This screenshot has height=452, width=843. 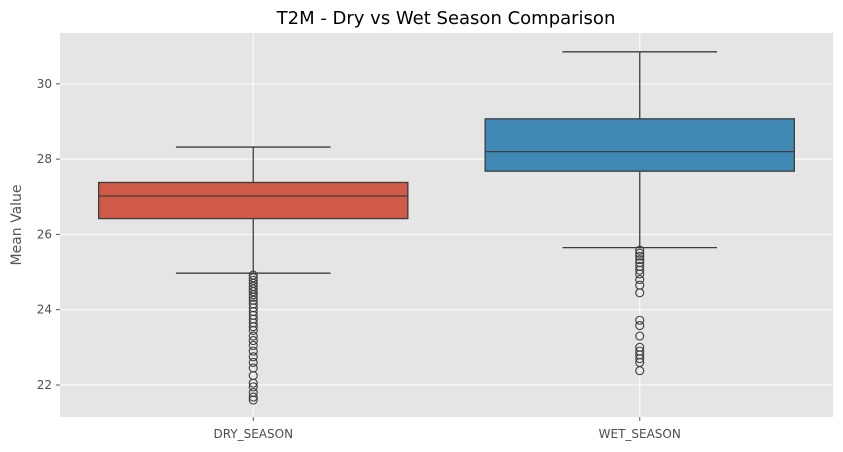 I want to click on y-tick-label: 28, so click(x=44, y=159).